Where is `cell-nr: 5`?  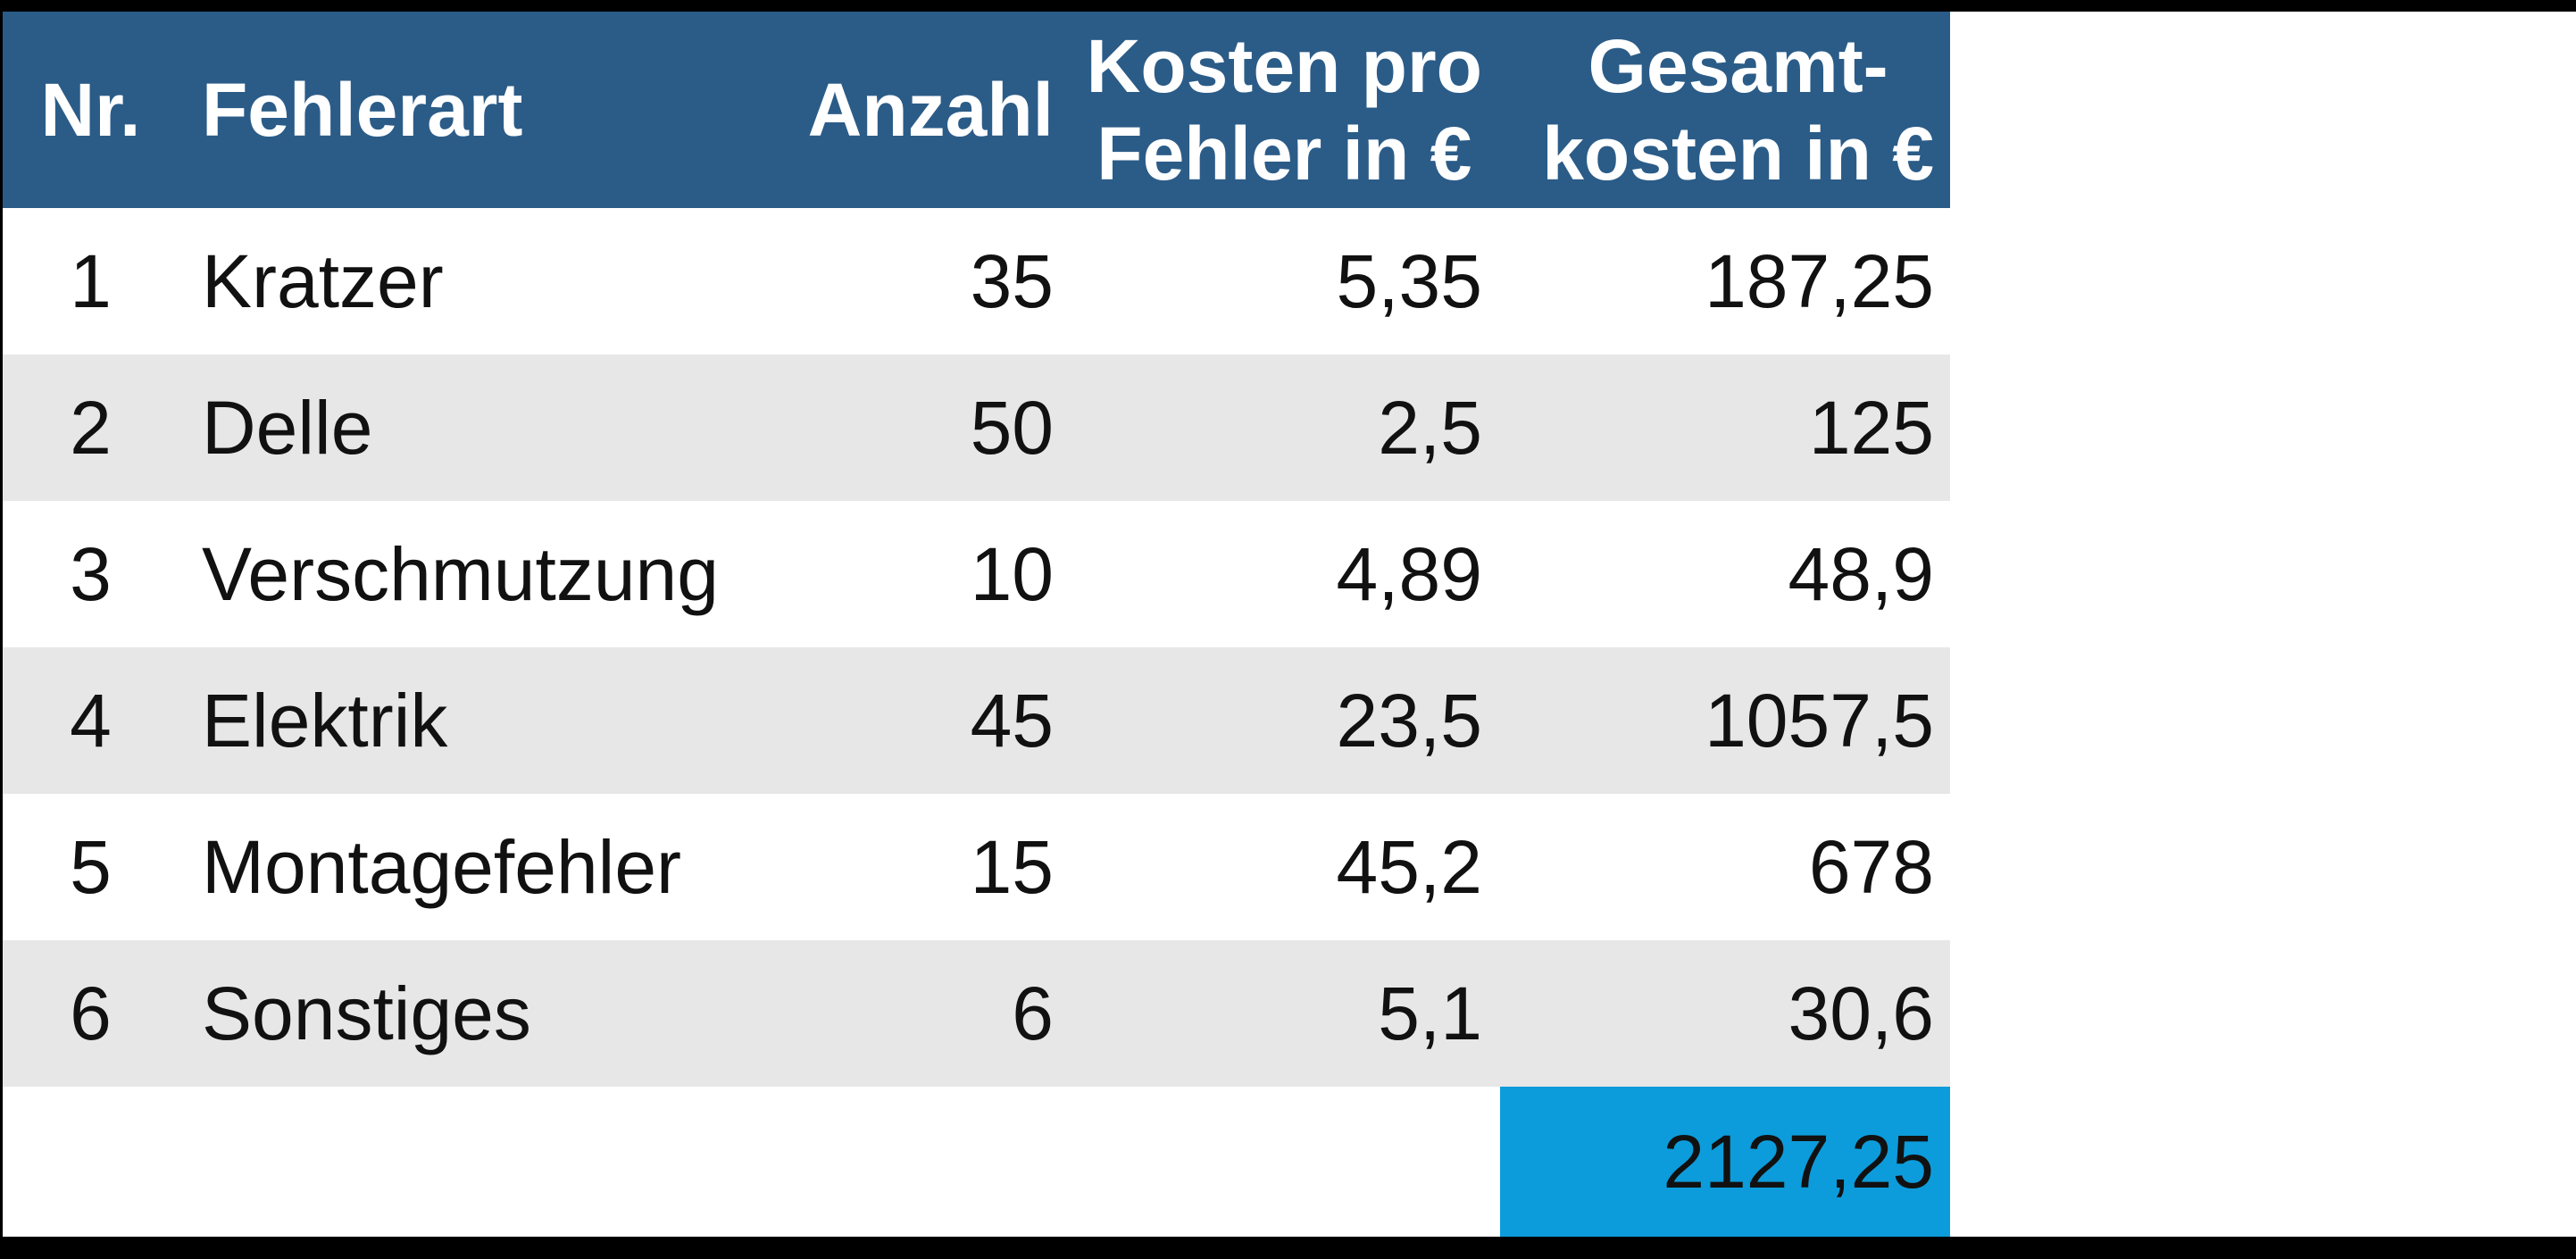 cell-nr: 5 is located at coordinates (91, 867).